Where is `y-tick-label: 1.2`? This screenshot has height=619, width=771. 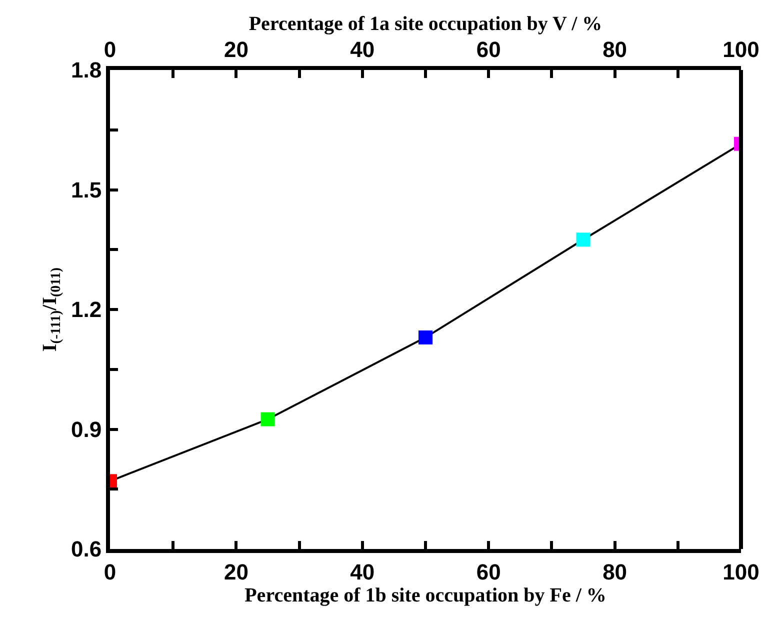
y-tick-label: 1.2 is located at coordinates (86, 309).